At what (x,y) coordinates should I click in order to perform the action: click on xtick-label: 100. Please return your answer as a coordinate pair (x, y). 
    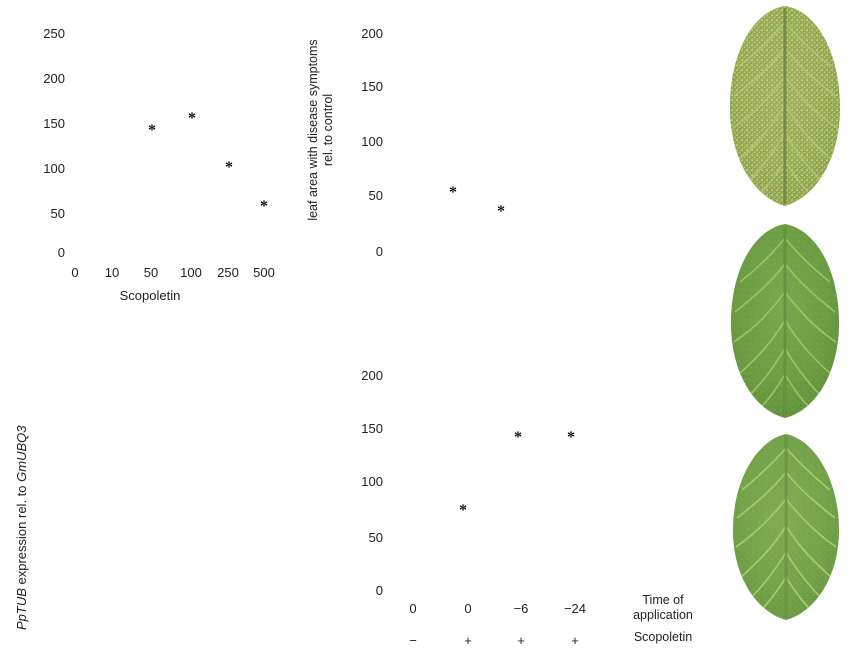
    Looking at the image, I should click on (191, 272).